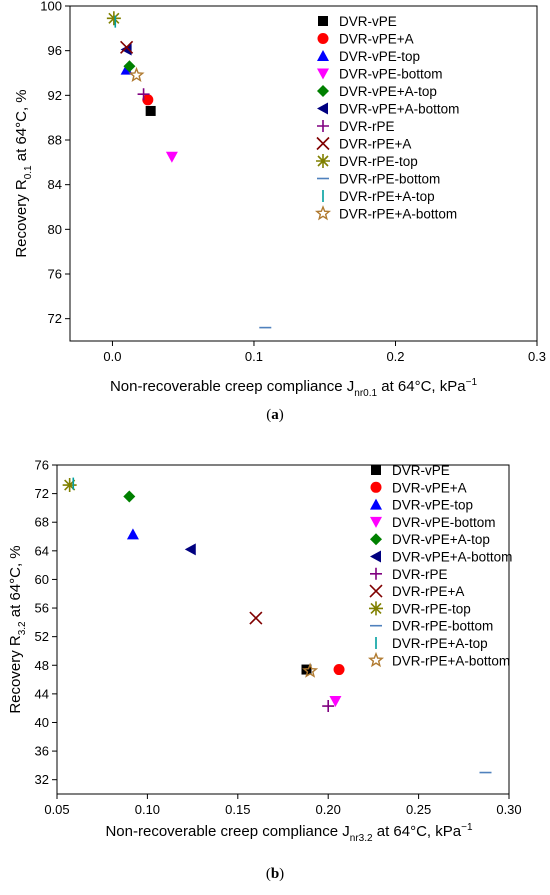  I want to click on caption-label-a: a, so click(275, 415).